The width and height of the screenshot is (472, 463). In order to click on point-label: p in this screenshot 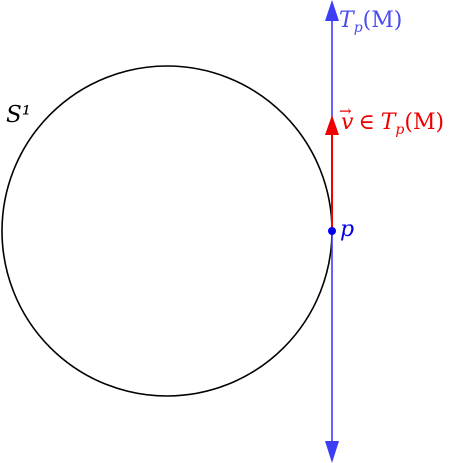, I will do `click(347, 229)`.